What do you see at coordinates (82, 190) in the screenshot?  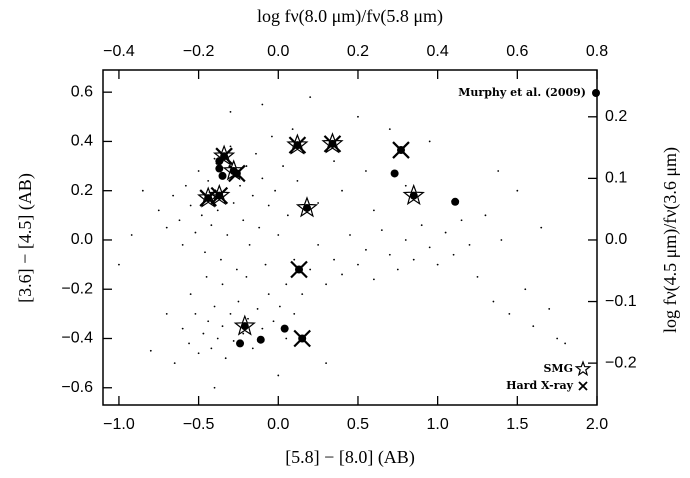 I see `y-tick-label: 0.2` at bounding box center [82, 190].